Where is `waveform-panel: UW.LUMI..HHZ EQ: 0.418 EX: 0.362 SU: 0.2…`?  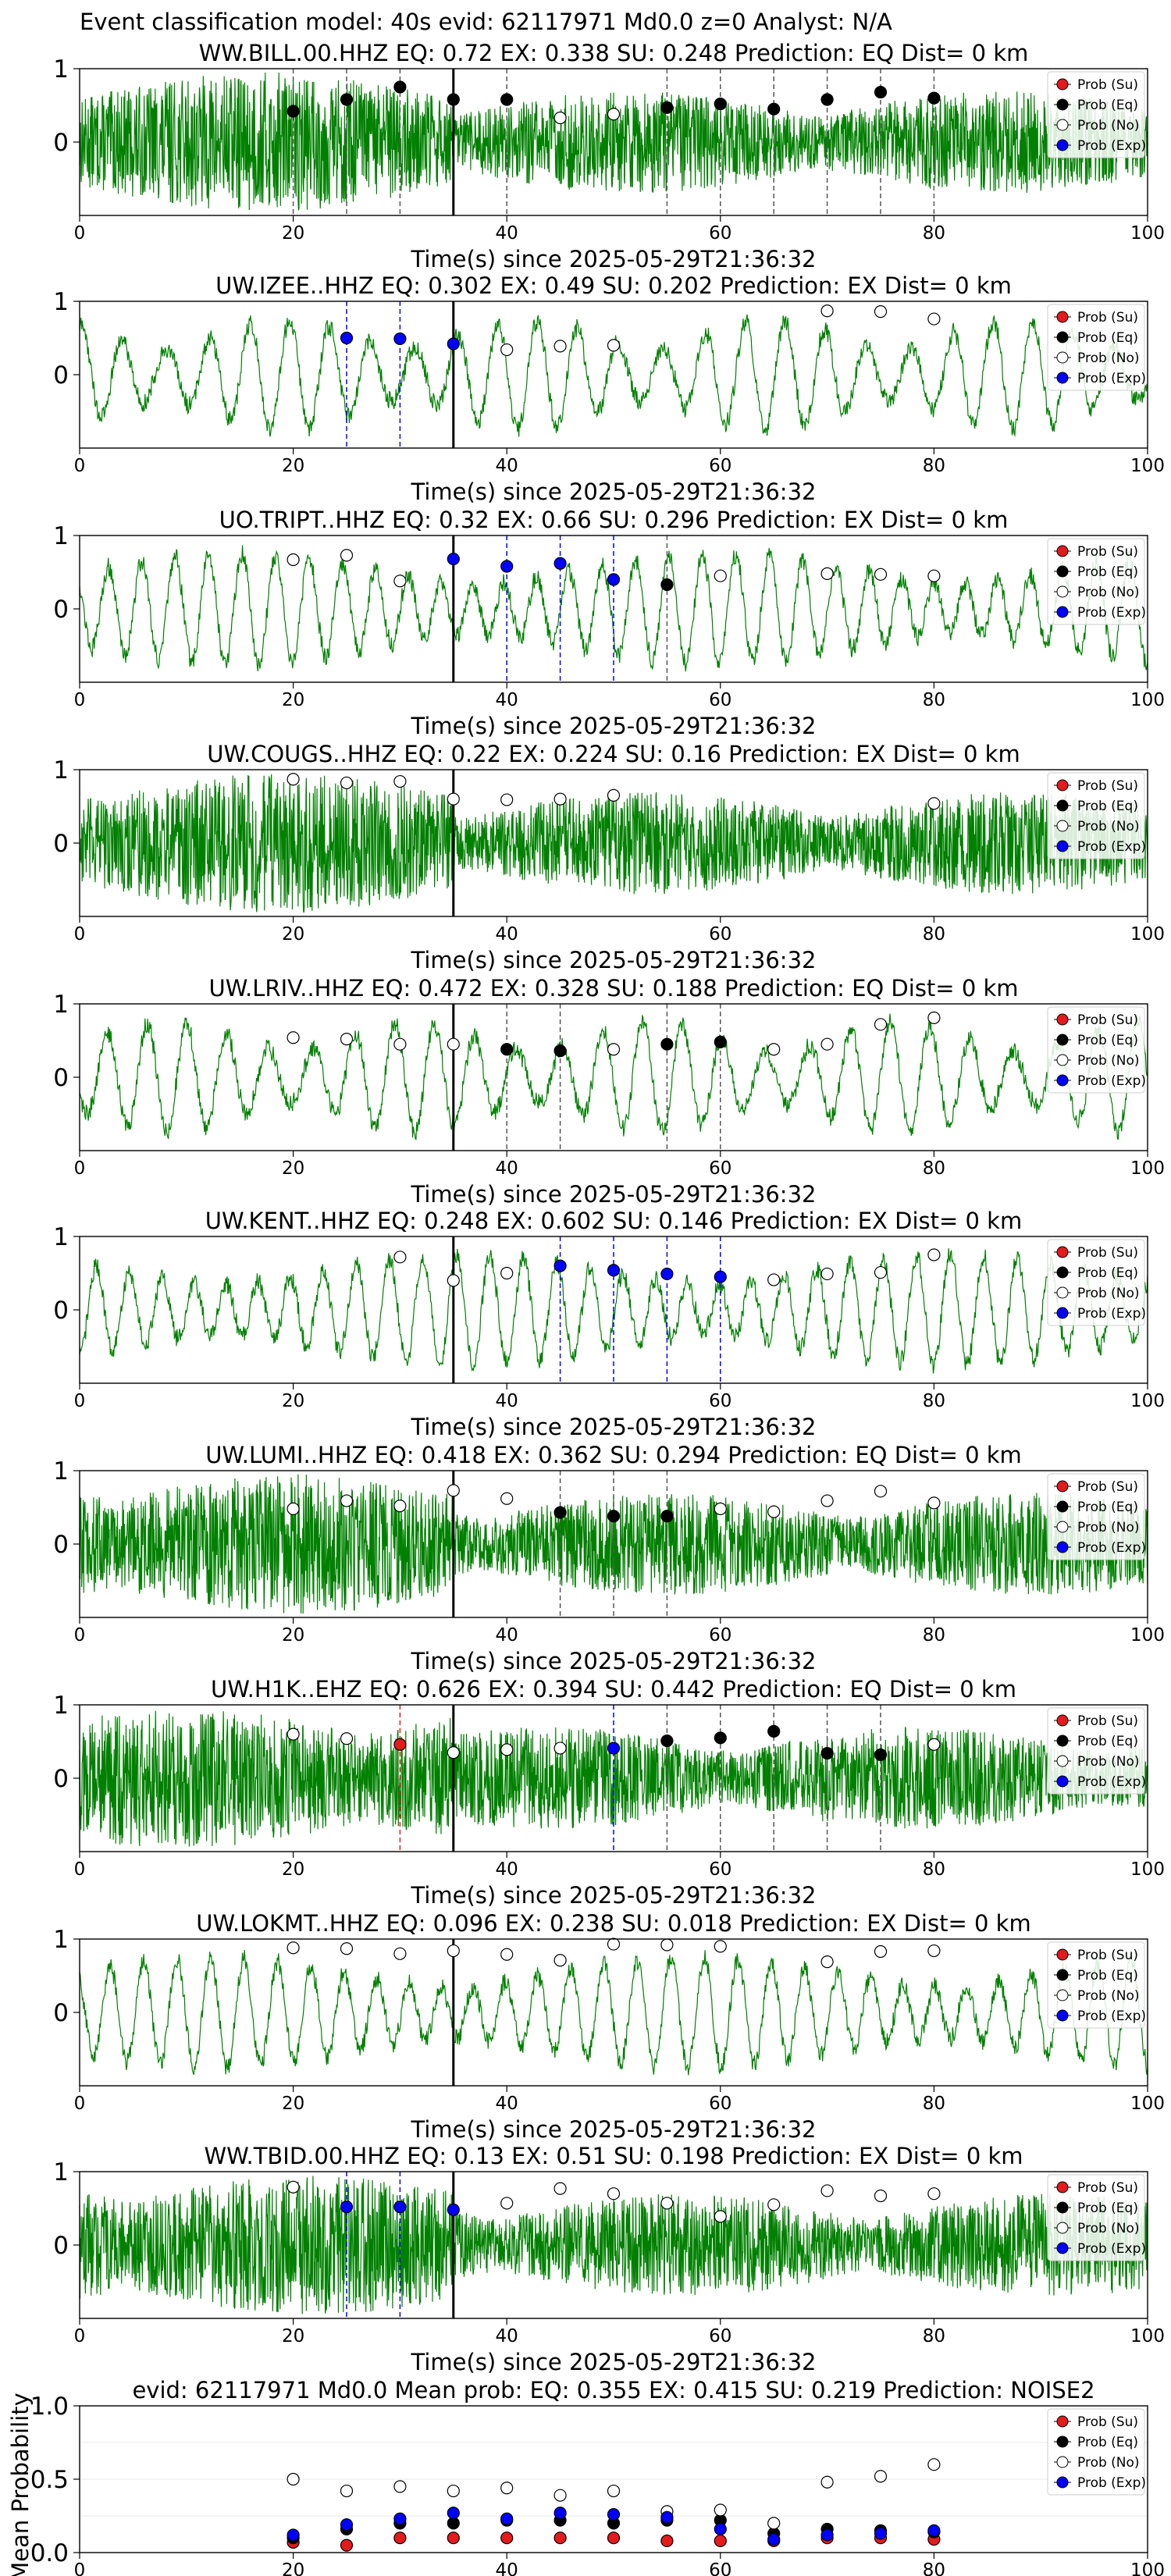
waveform-panel: UW.LUMI..HHZ EQ: 0.418 EX: 0.362 SU: 0.2… is located at coordinates (609, 1558).